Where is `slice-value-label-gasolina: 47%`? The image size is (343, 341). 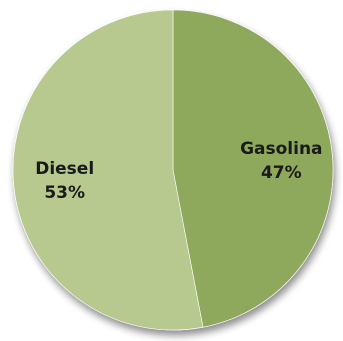 slice-value-label-gasolina: 47% is located at coordinates (281, 173).